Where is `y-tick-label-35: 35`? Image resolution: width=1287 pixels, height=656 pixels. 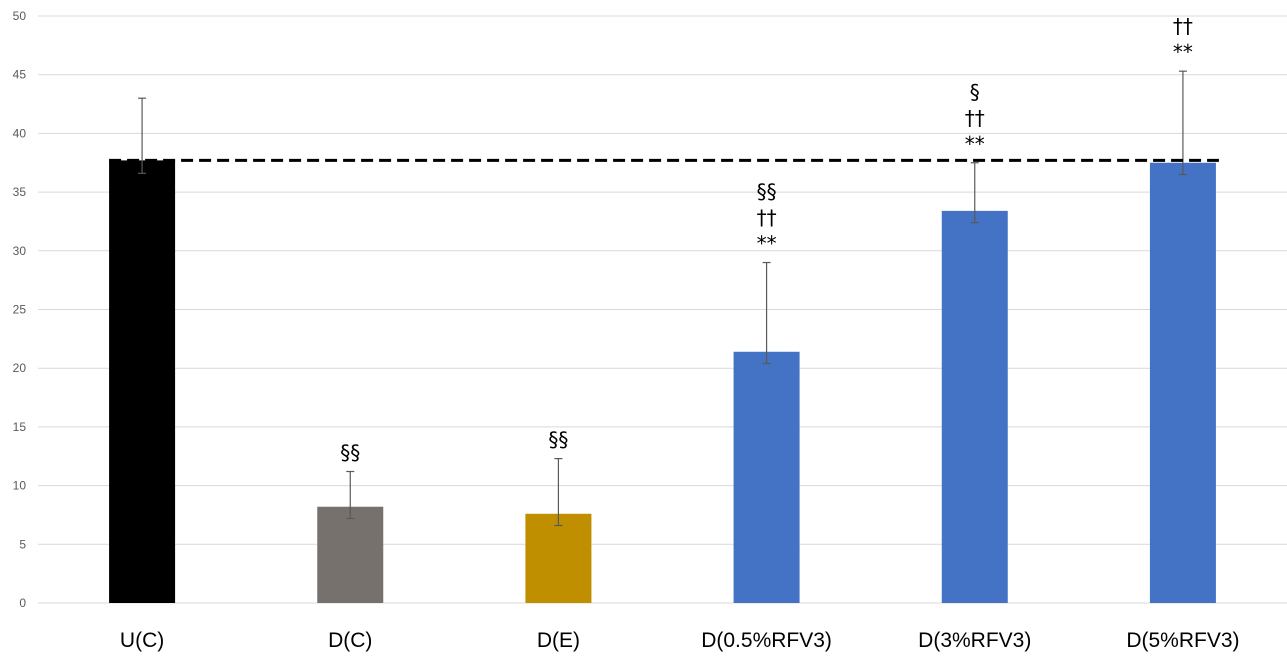 y-tick-label-35: 35 is located at coordinates (20, 192).